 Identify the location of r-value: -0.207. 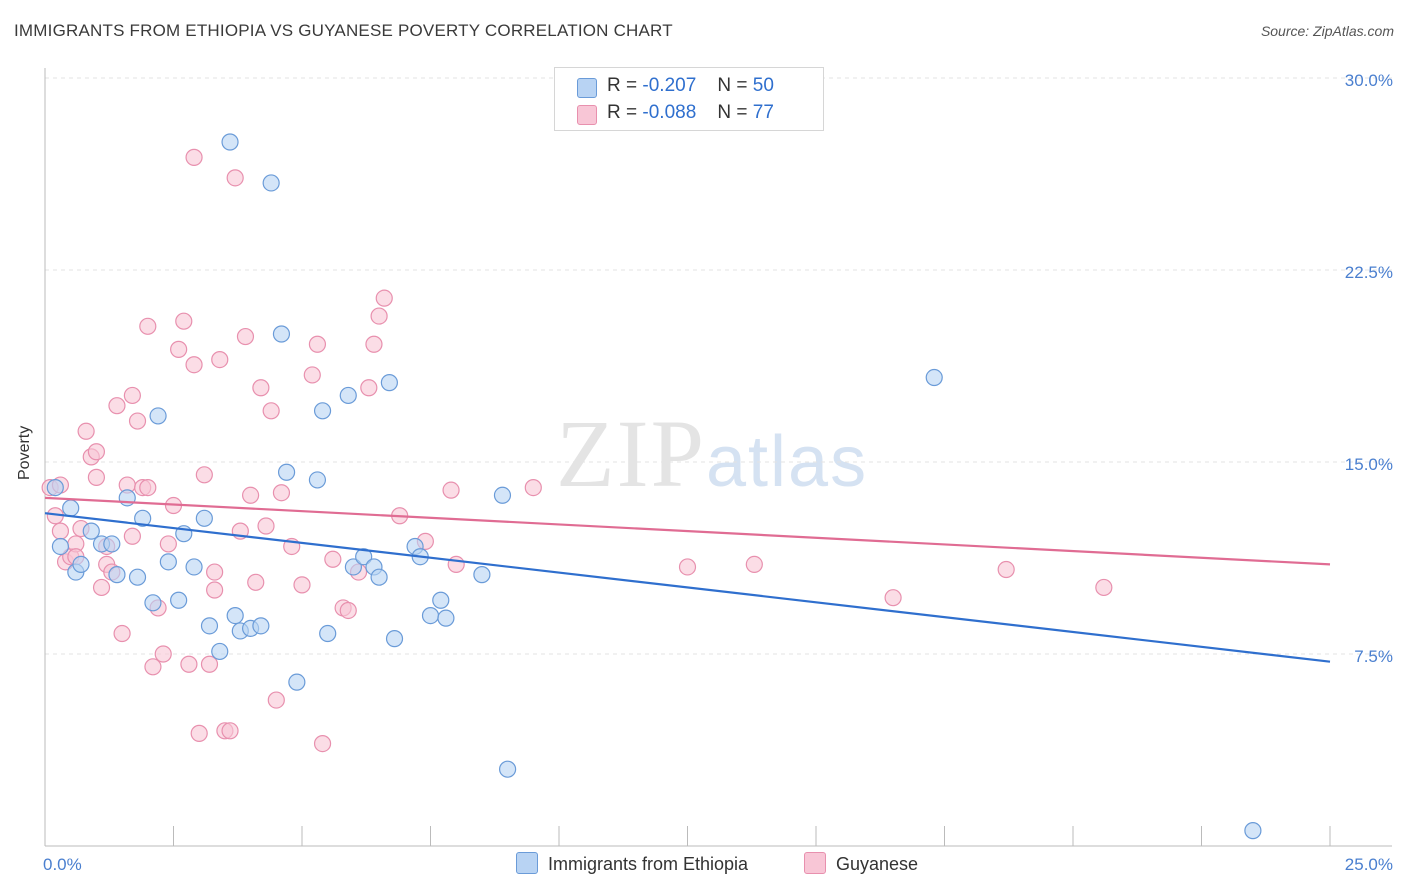
(669, 85).